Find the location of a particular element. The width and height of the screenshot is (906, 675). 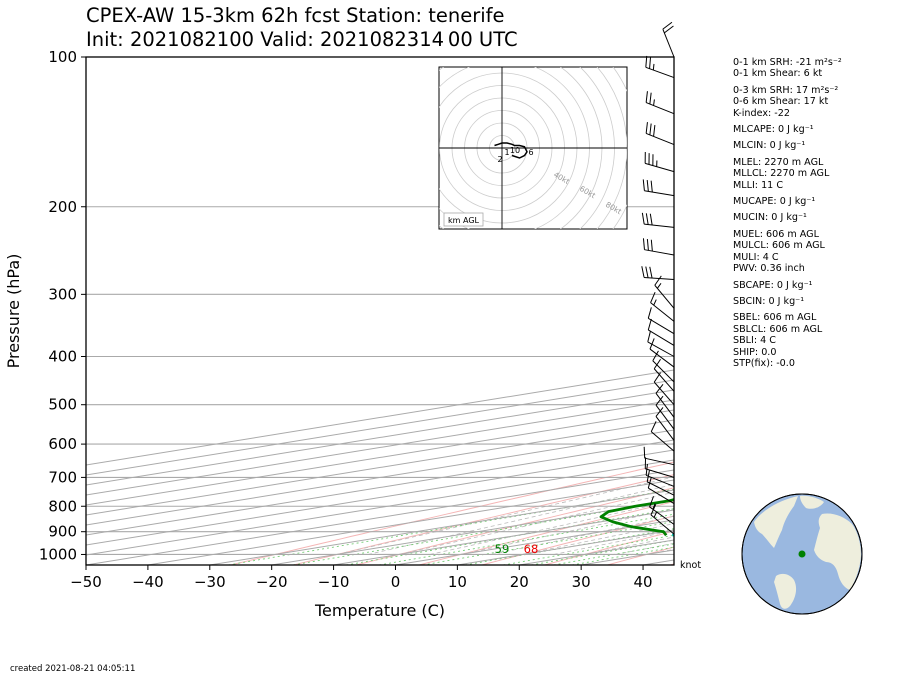

x-tick-label: −10 is located at coordinates (334, 582).